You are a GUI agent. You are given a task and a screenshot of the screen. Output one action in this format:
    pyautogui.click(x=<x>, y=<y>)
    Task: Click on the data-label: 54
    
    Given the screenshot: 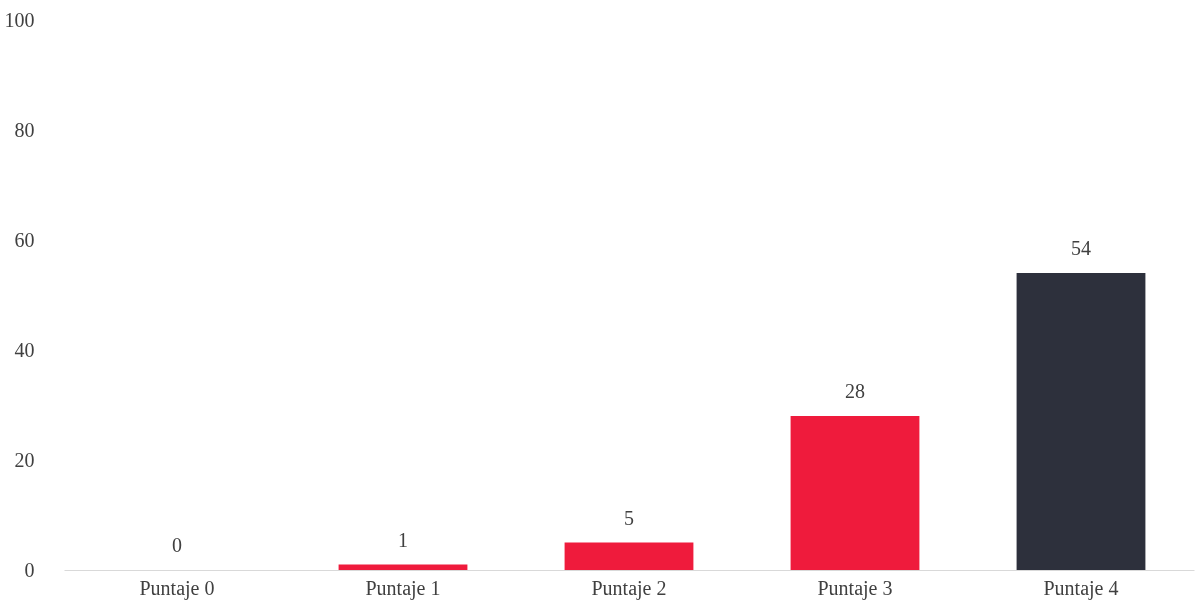 What is the action you would take?
    pyautogui.click(x=1081, y=248)
    